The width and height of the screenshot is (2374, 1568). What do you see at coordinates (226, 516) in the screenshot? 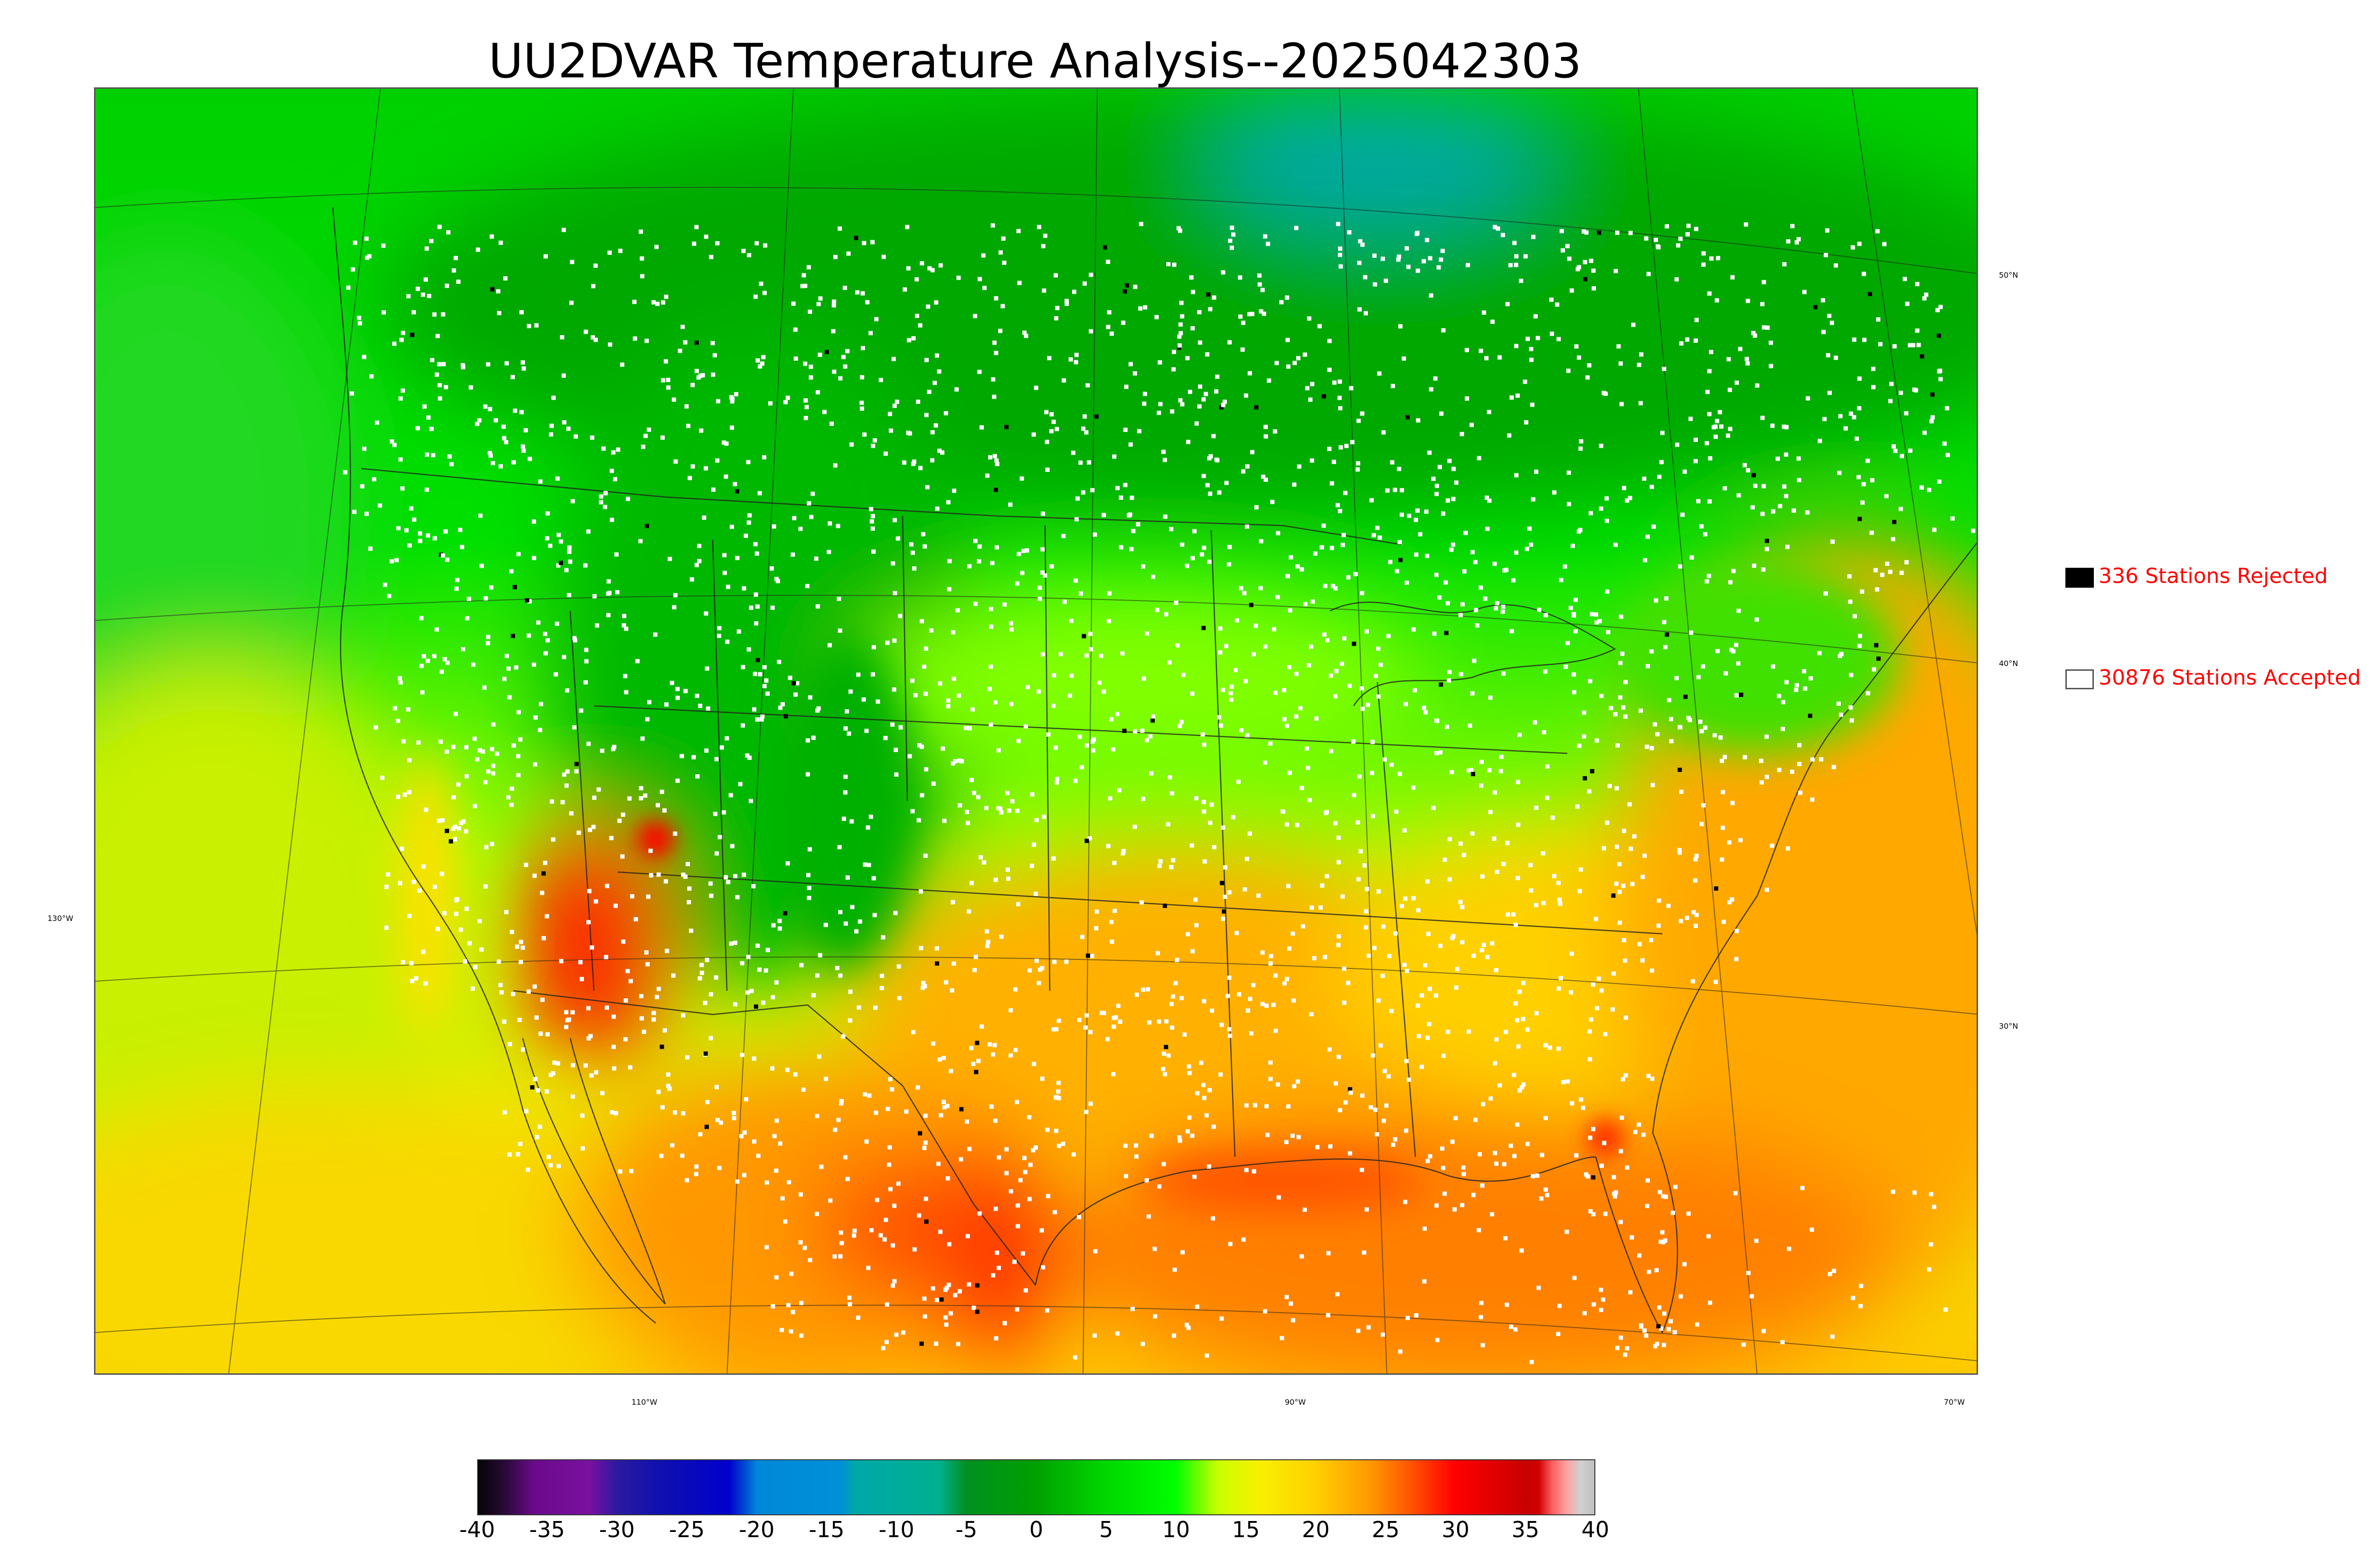
I see `field-pacific-north` at bounding box center [226, 516].